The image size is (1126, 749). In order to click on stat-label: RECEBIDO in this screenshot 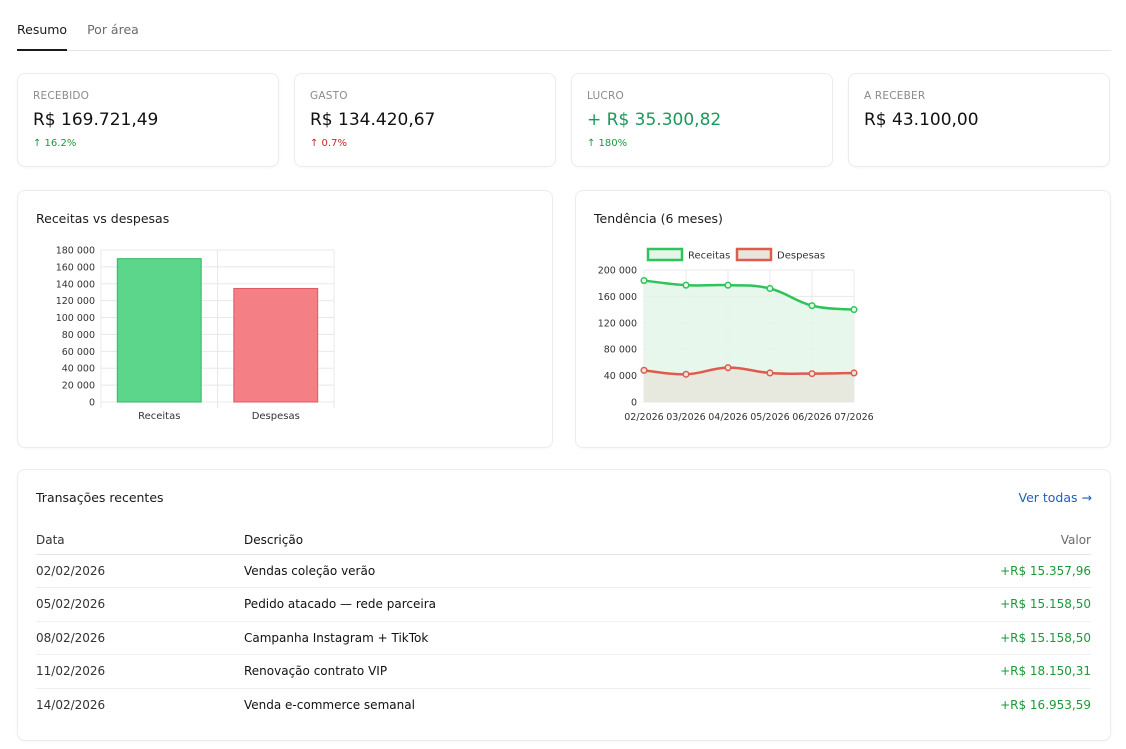, I will do `click(61, 96)`.